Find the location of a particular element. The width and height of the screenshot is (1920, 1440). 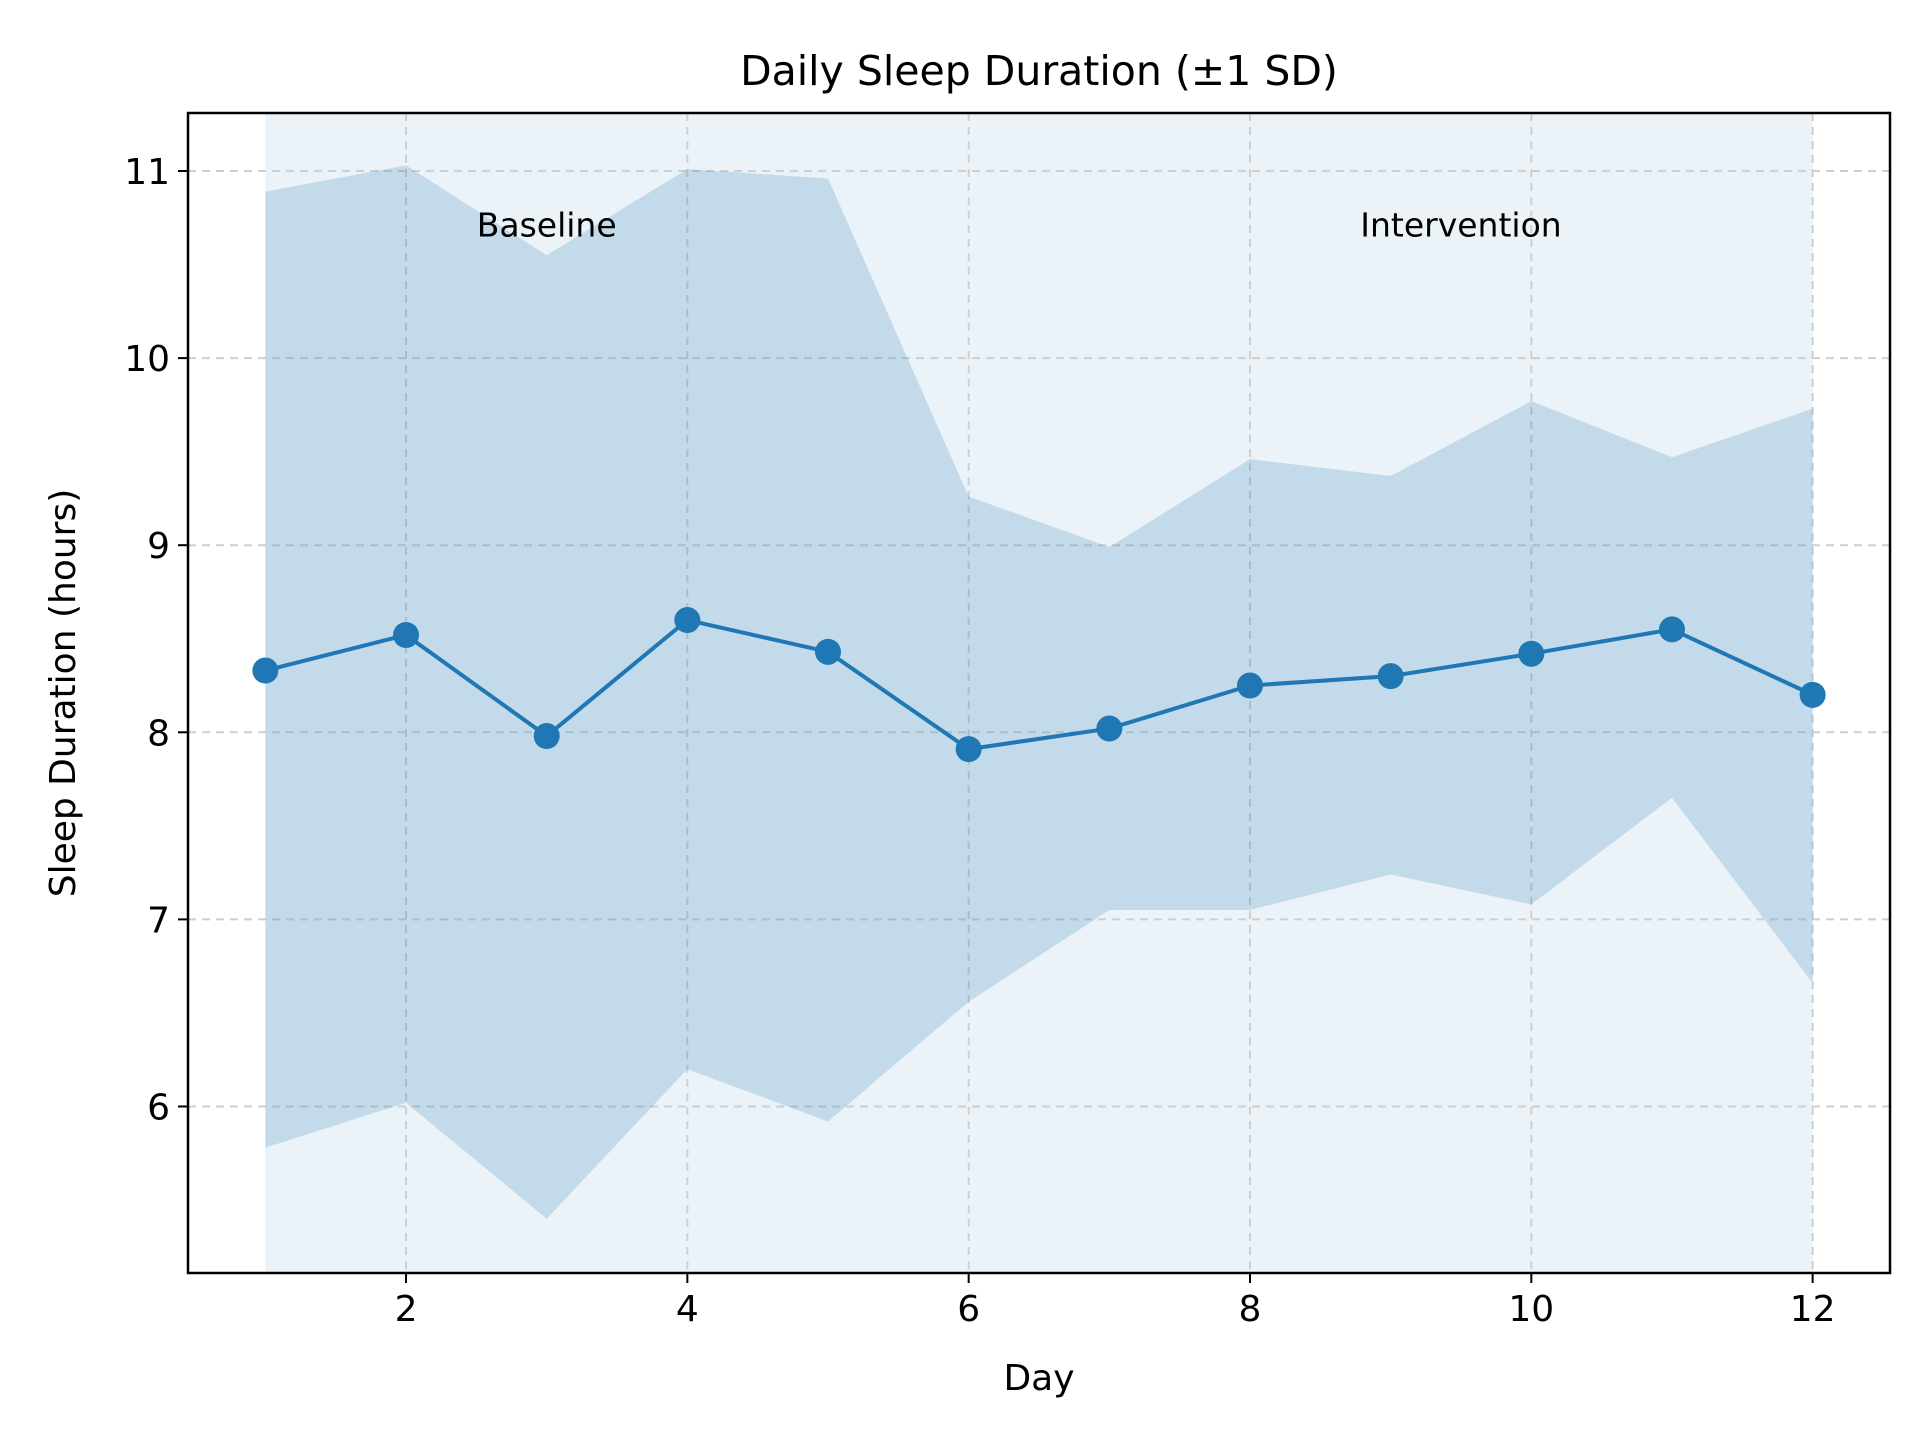

chart-title: Daily Sleep Duration (±1 SD) is located at coordinates (1039, 71).